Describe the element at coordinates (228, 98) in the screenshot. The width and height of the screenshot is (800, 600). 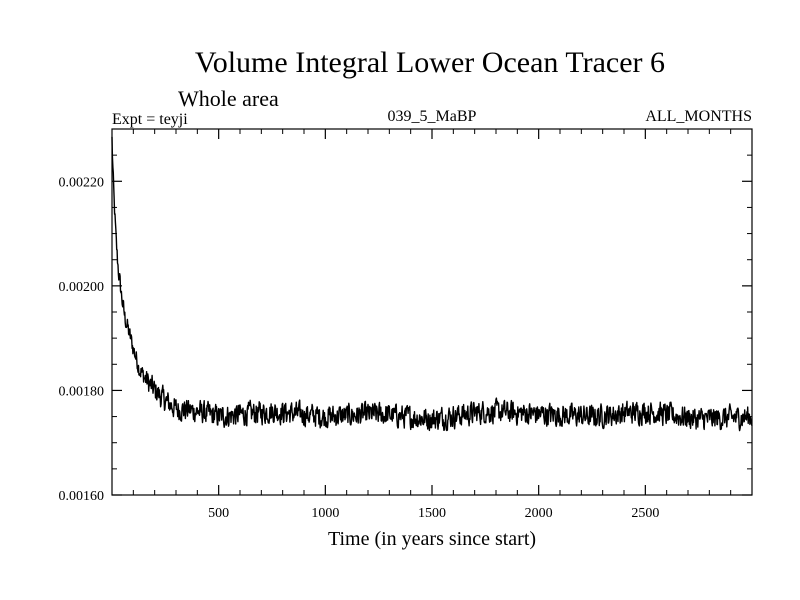
I see `chart-subtitle: Whole area` at that location.